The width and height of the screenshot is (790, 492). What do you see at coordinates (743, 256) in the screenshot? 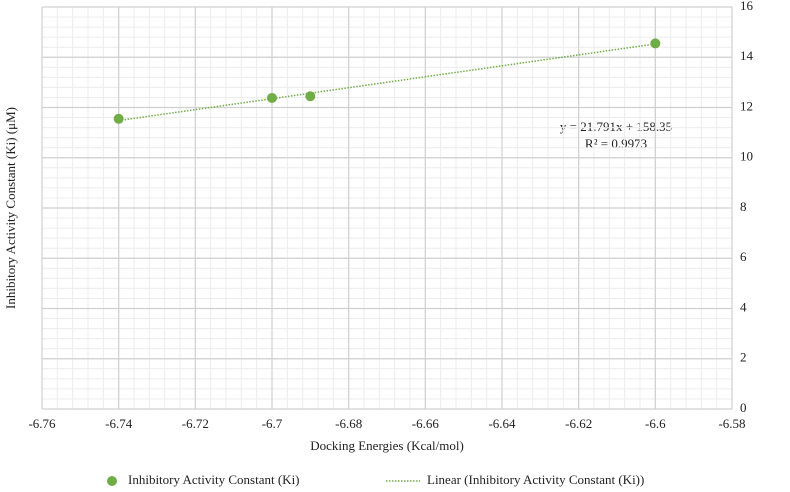
I see `y-tick-label: 6` at bounding box center [743, 256].